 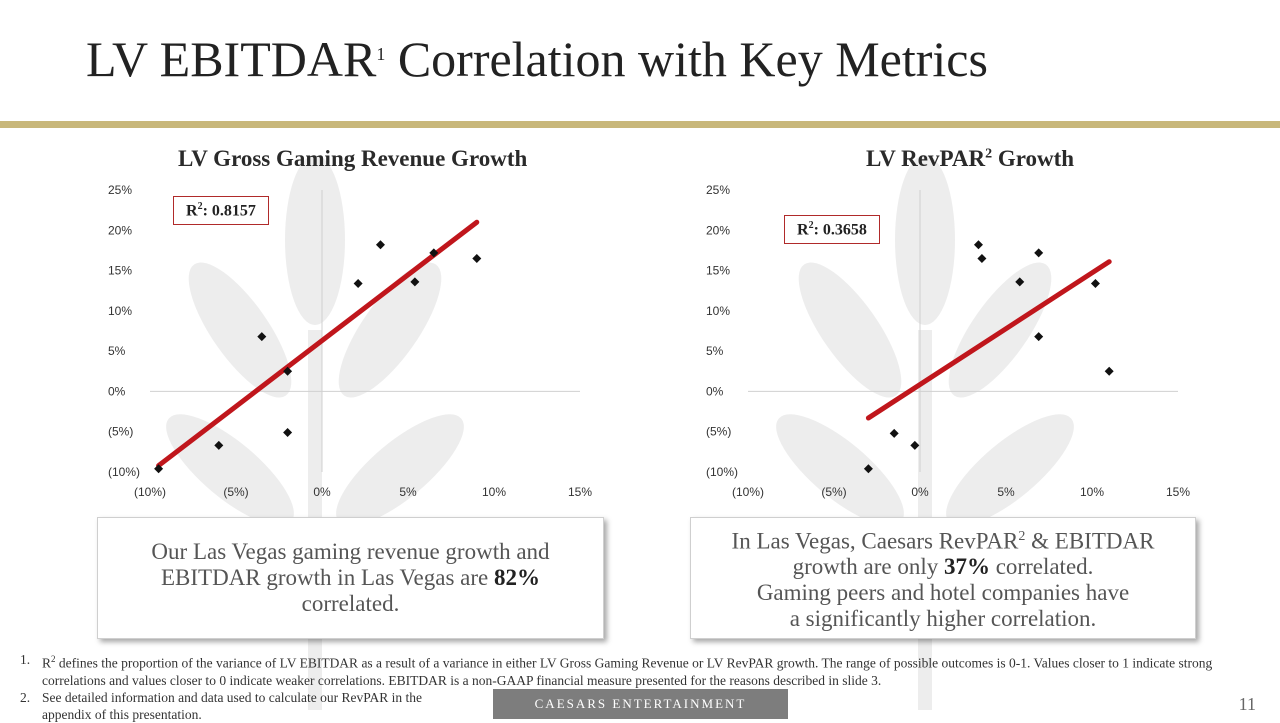 What do you see at coordinates (350, 603) in the screenshot?
I see `callout-gaming-line3: correlated.` at bounding box center [350, 603].